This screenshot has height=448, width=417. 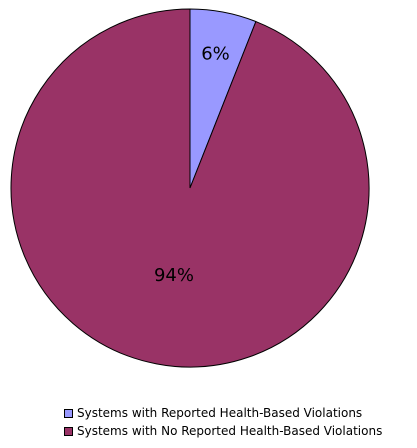 I want to click on legend-swatch-reported, so click(x=68, y=413).